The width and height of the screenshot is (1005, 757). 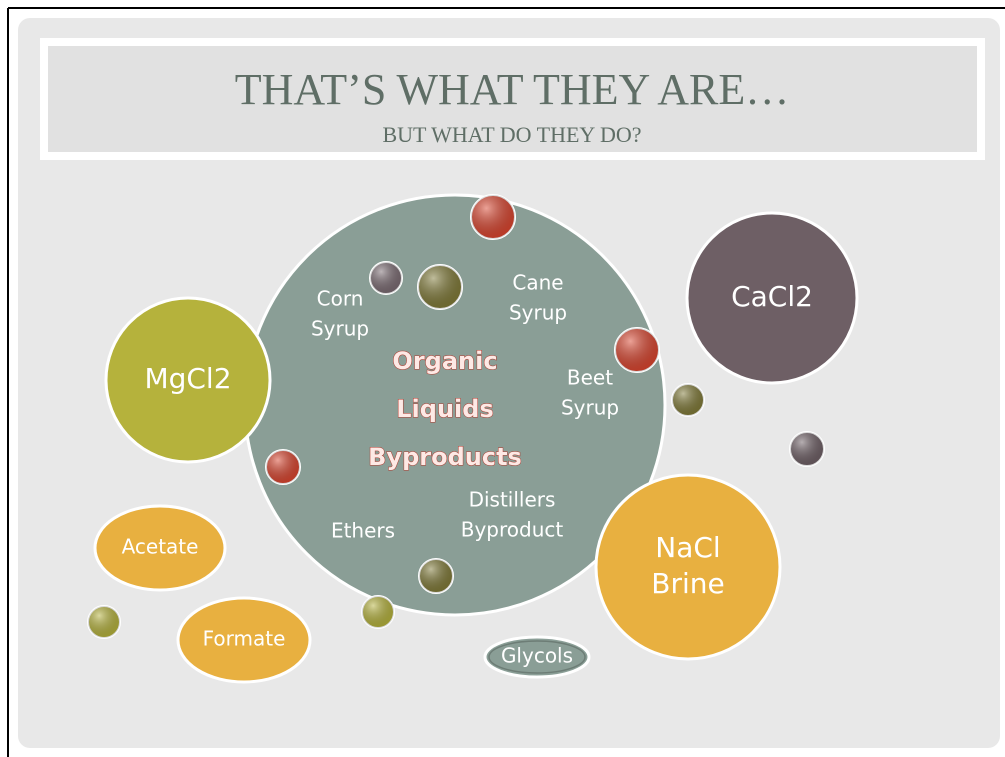 What do you see at coordinates (687, 547) in the screenshot?
I see `bubble-label: NaCl` at bounding box center [687, 547].